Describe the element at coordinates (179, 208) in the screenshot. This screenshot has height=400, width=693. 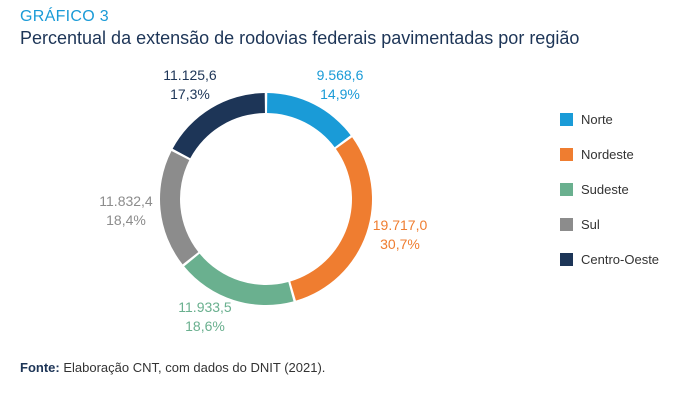
I see `slice-sul` at that location.